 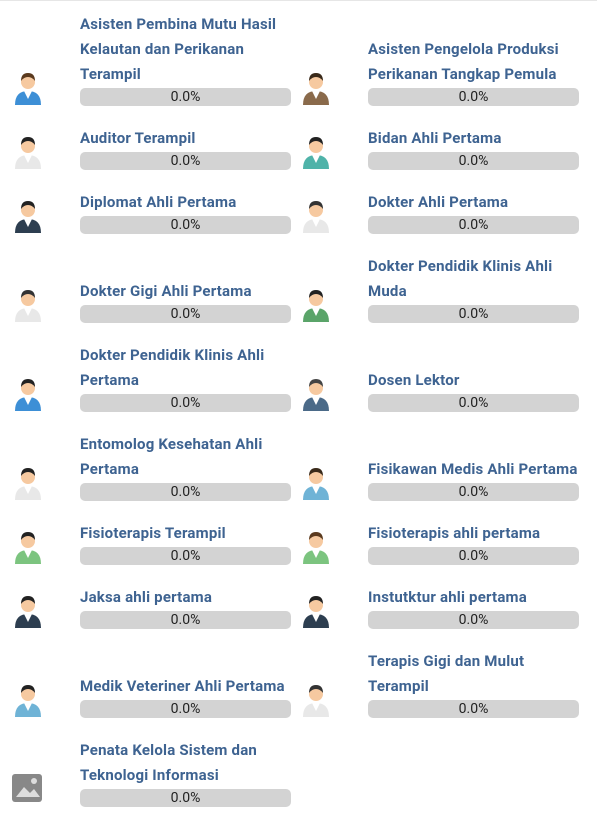 I want to click on position-item: Fisioterapis Terampil 0.0%, so click(x=154, y=543).